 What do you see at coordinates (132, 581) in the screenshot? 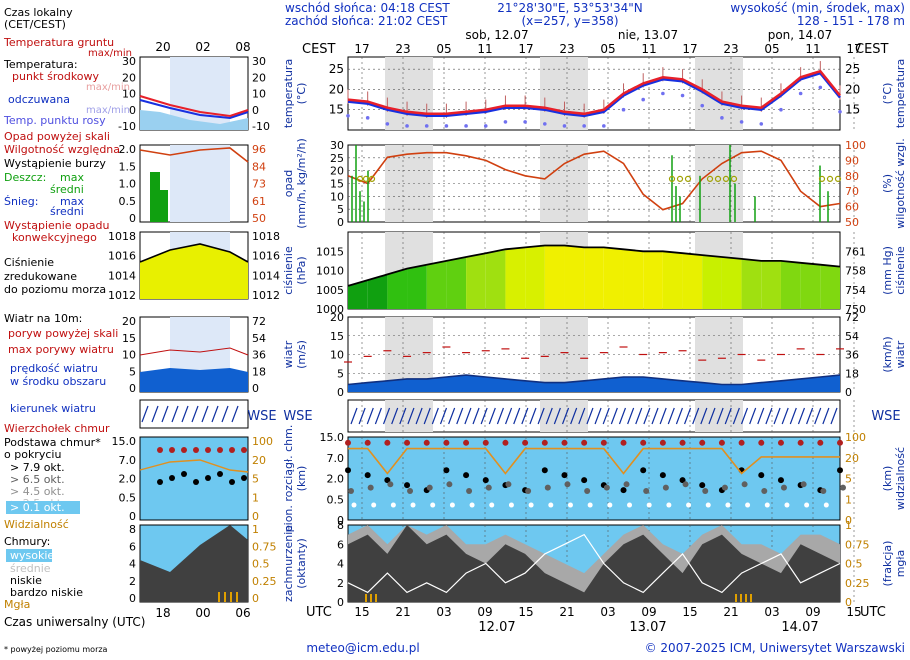
I see `mini-tick: 2` at bounding box center [132, 581].